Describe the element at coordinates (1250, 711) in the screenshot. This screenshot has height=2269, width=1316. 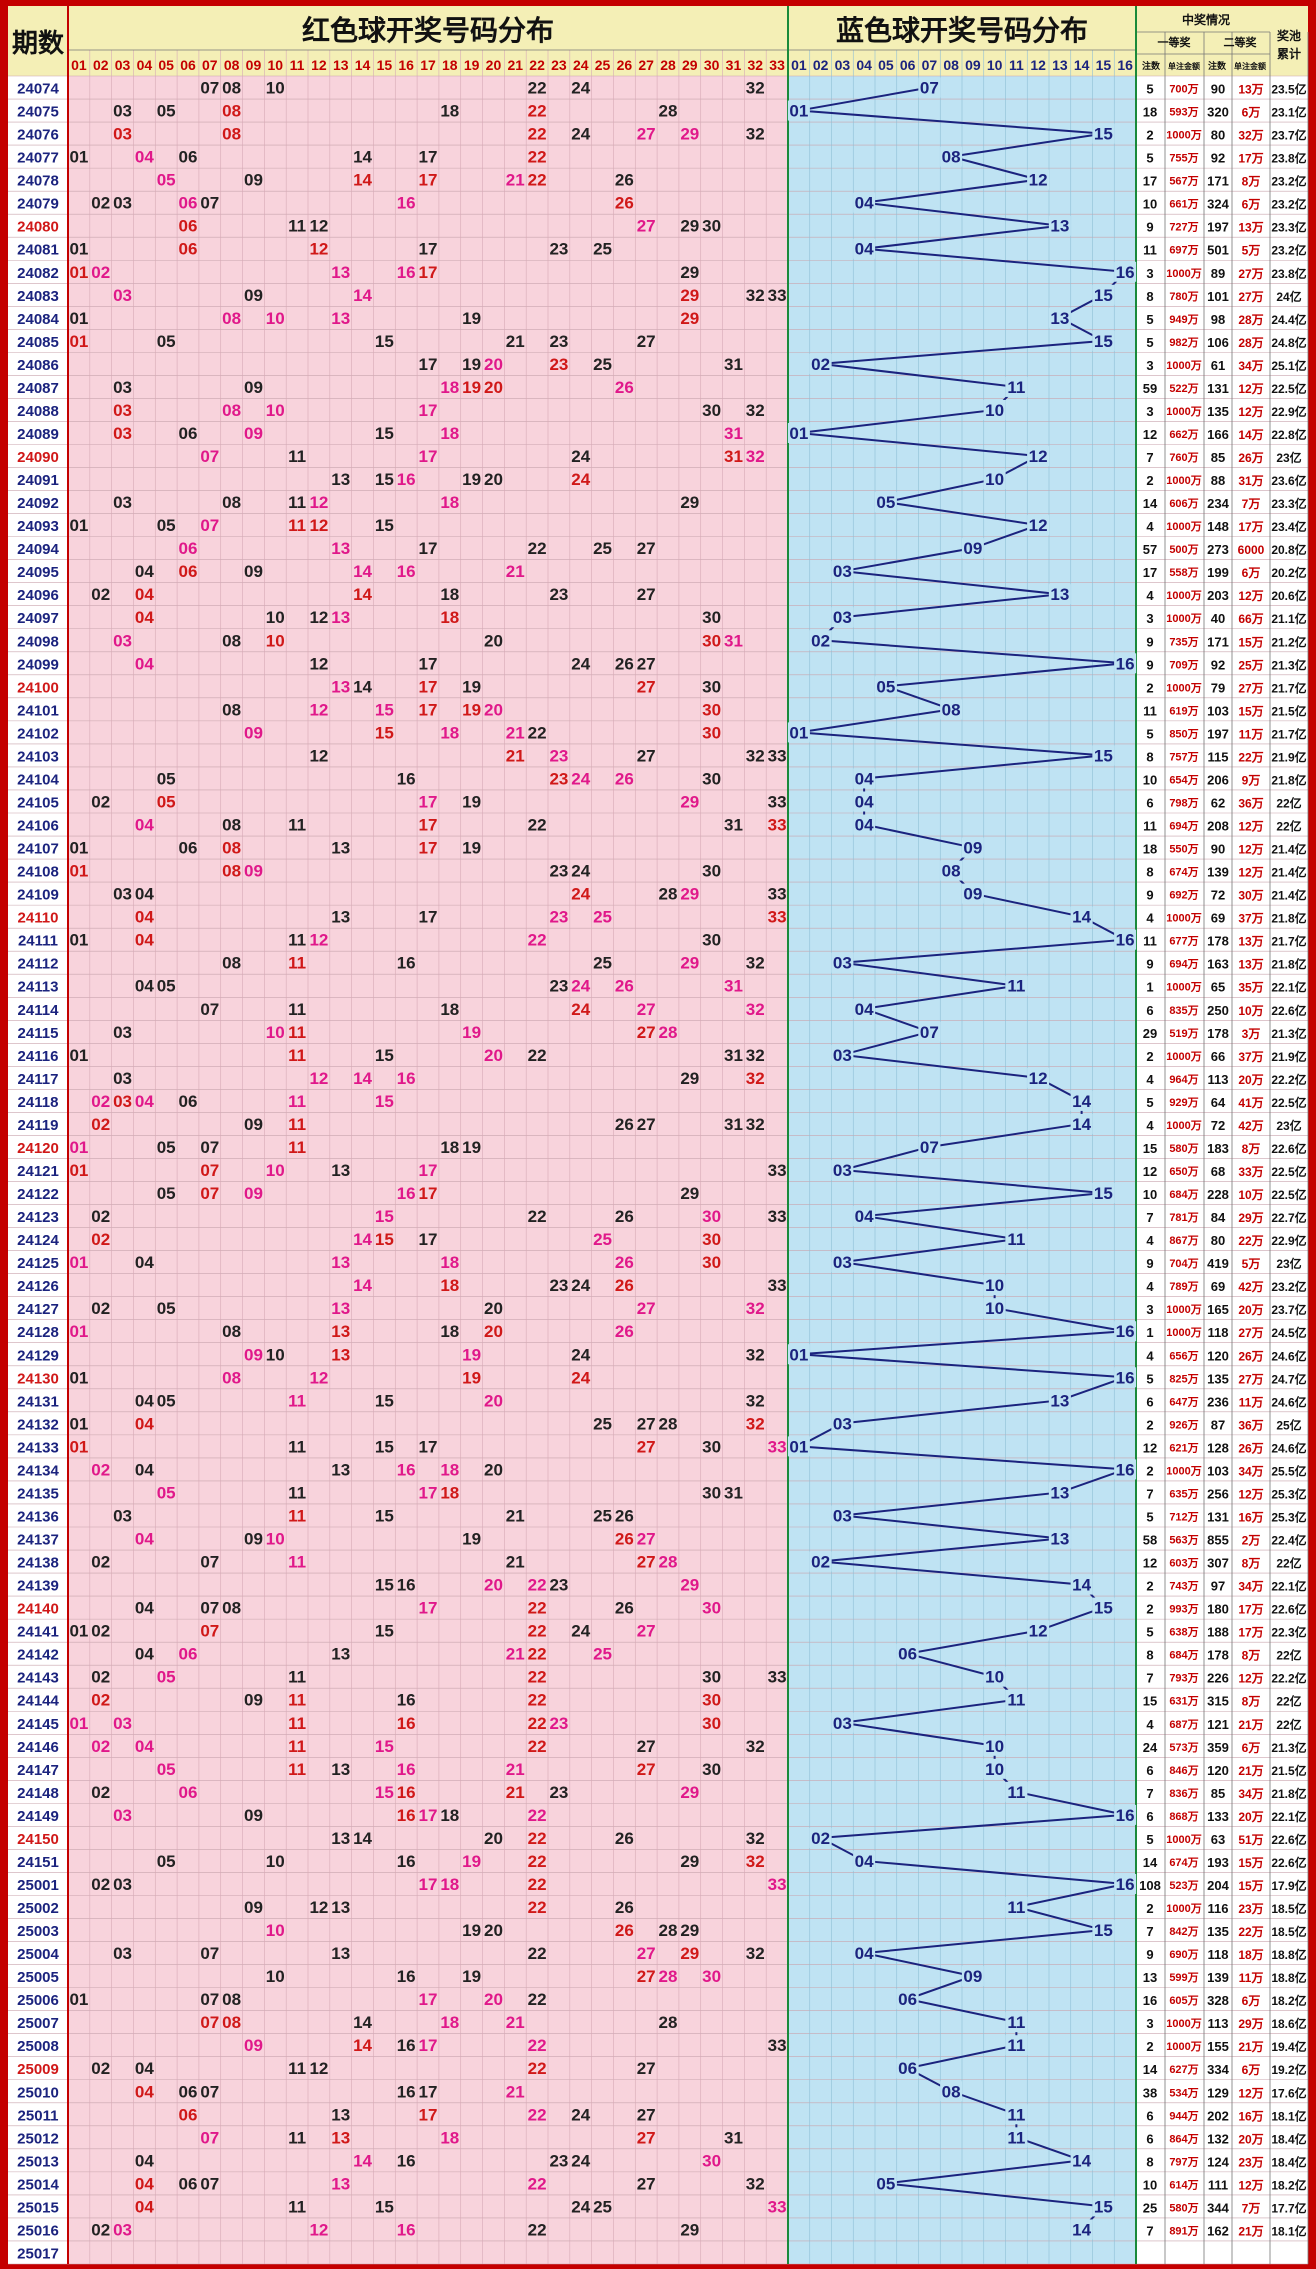
I see `second-prize-amount: 15万` at that location.